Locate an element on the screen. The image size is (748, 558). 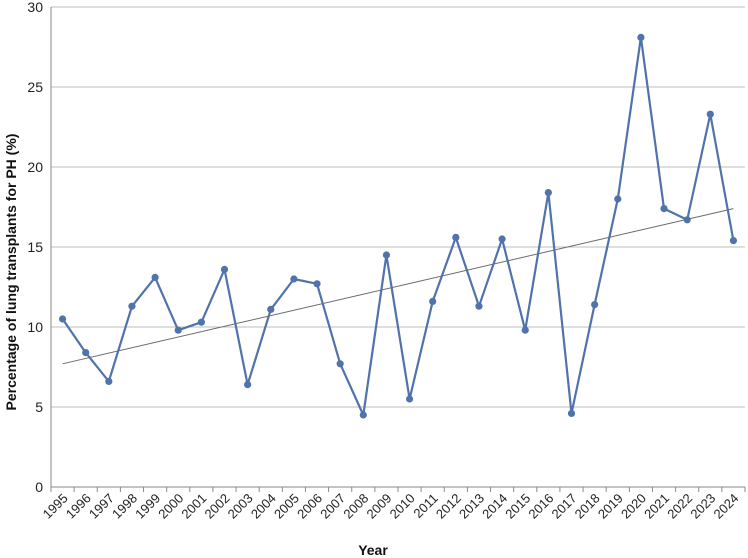
x-tick-label: 2010 is located at coordinates (402, 506).